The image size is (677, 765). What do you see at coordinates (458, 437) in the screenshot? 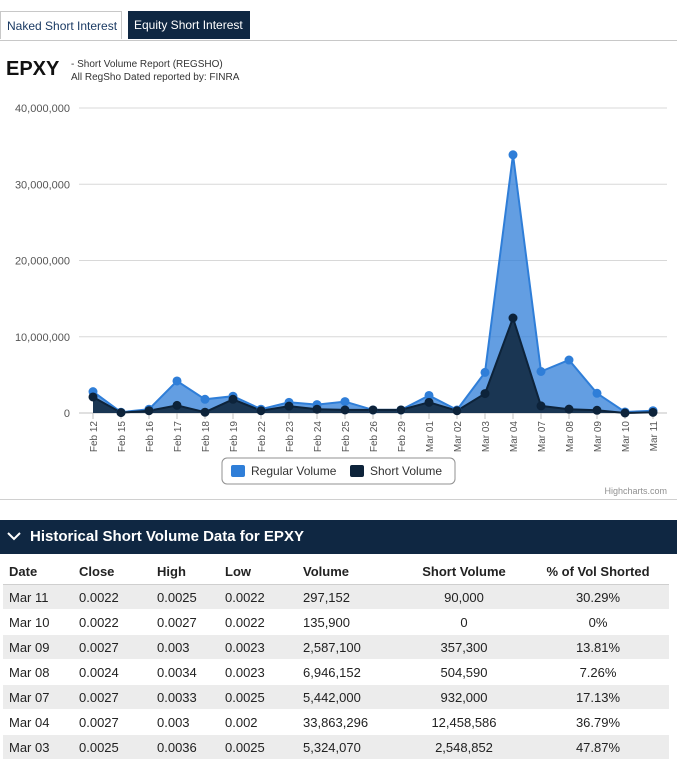
I see `x-tick-label: Mar 02` at bounding box center [458, 437].